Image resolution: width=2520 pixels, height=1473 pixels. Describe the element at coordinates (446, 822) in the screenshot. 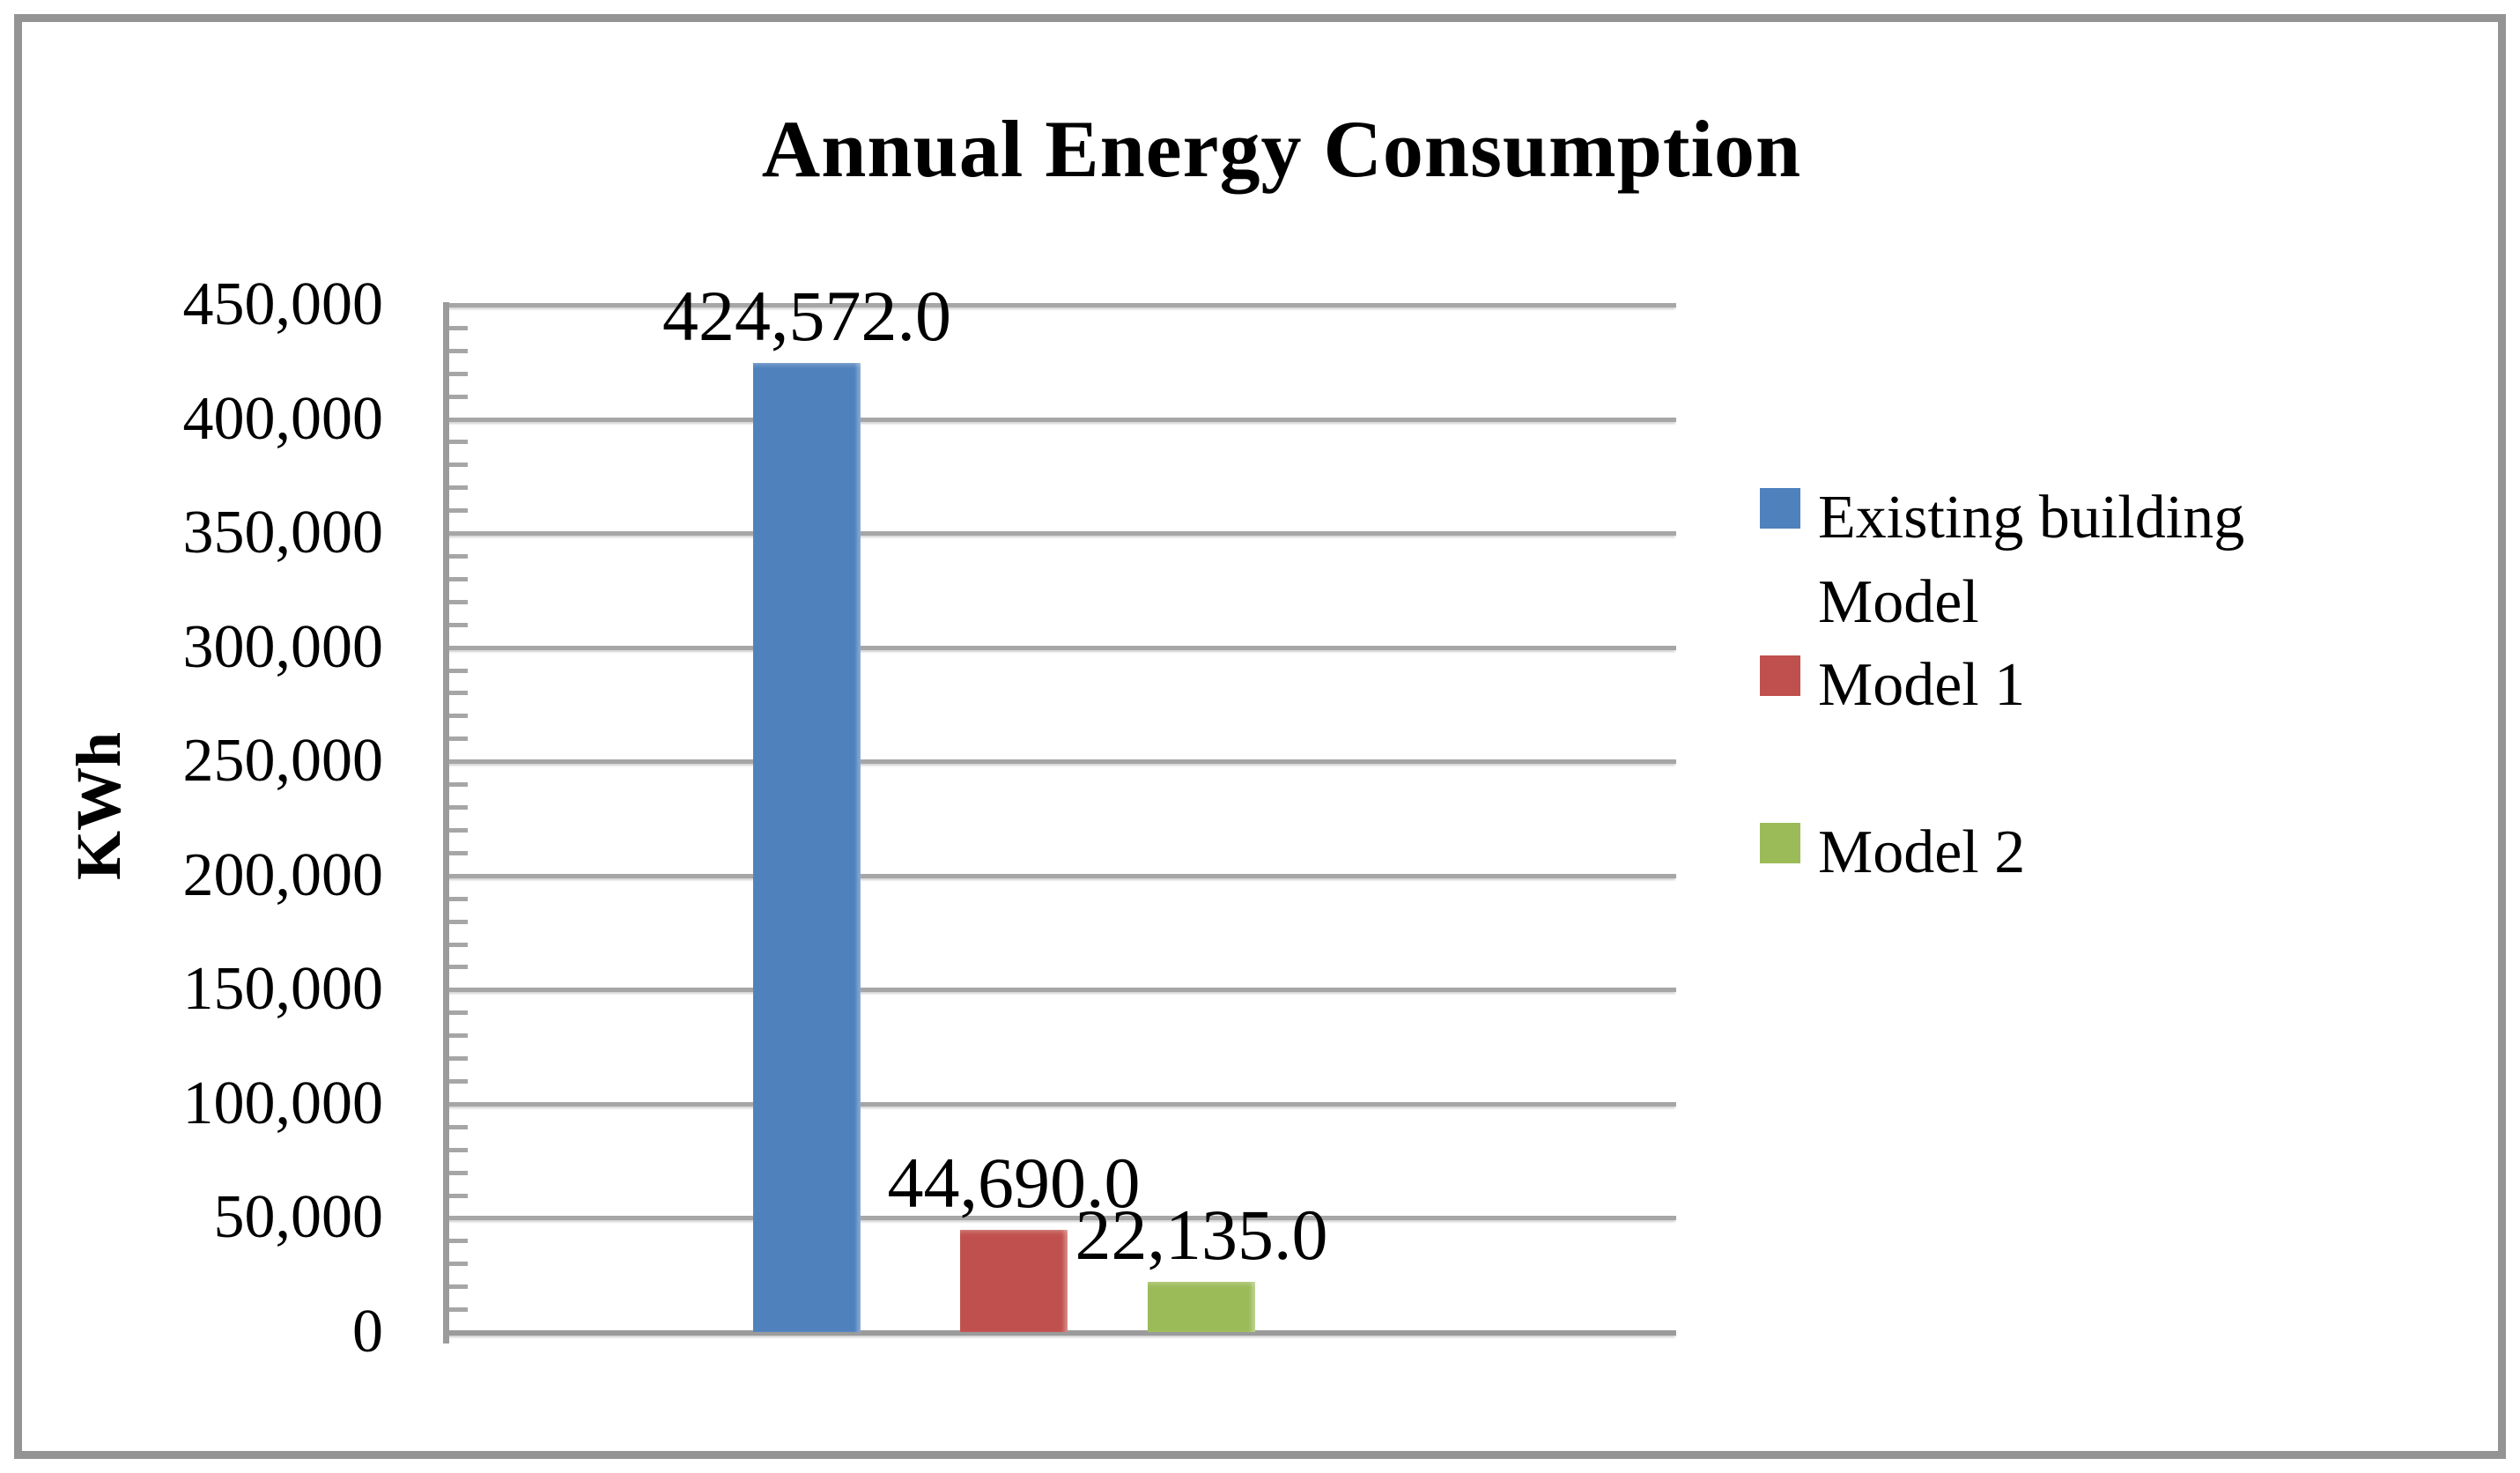

I see `y-axis-line` at that location.